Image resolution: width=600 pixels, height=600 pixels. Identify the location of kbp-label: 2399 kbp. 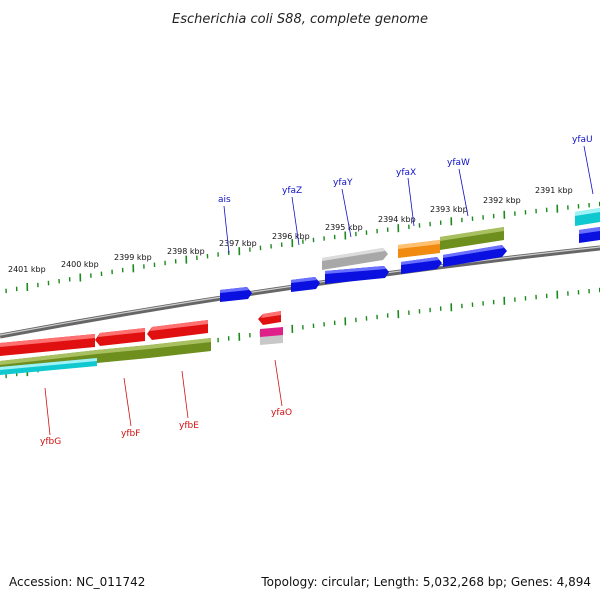
(133, 257).